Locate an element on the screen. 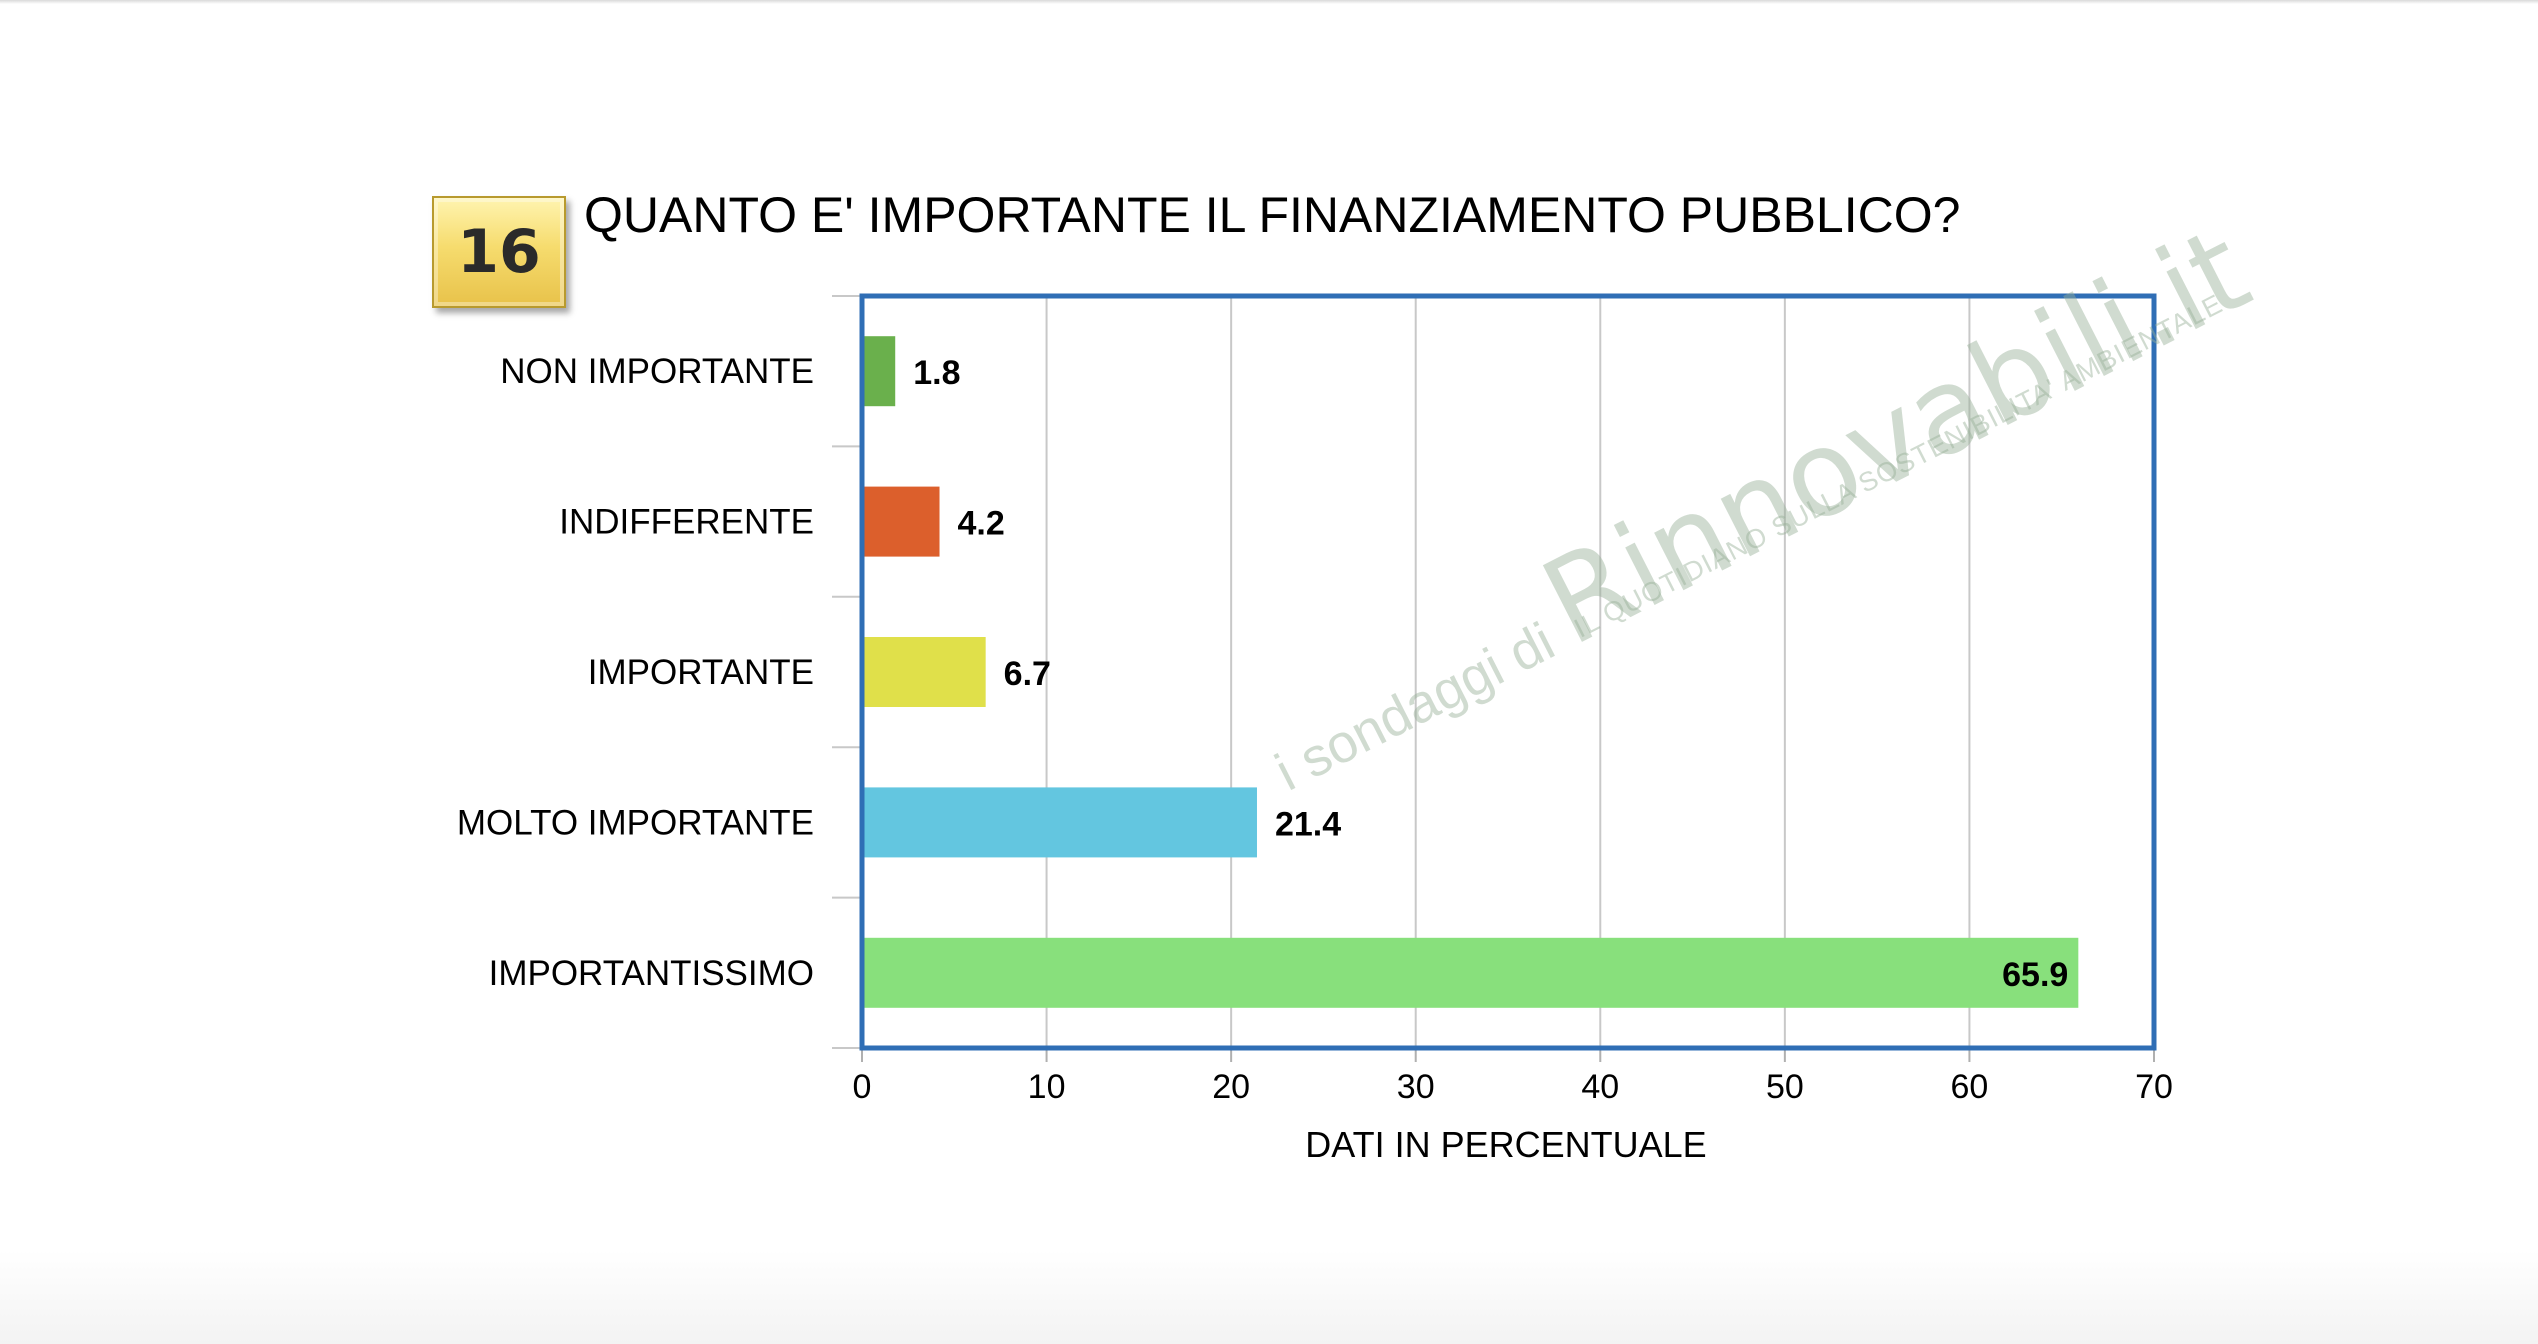  bottom-fade is located at coordinates (1269, 1297).